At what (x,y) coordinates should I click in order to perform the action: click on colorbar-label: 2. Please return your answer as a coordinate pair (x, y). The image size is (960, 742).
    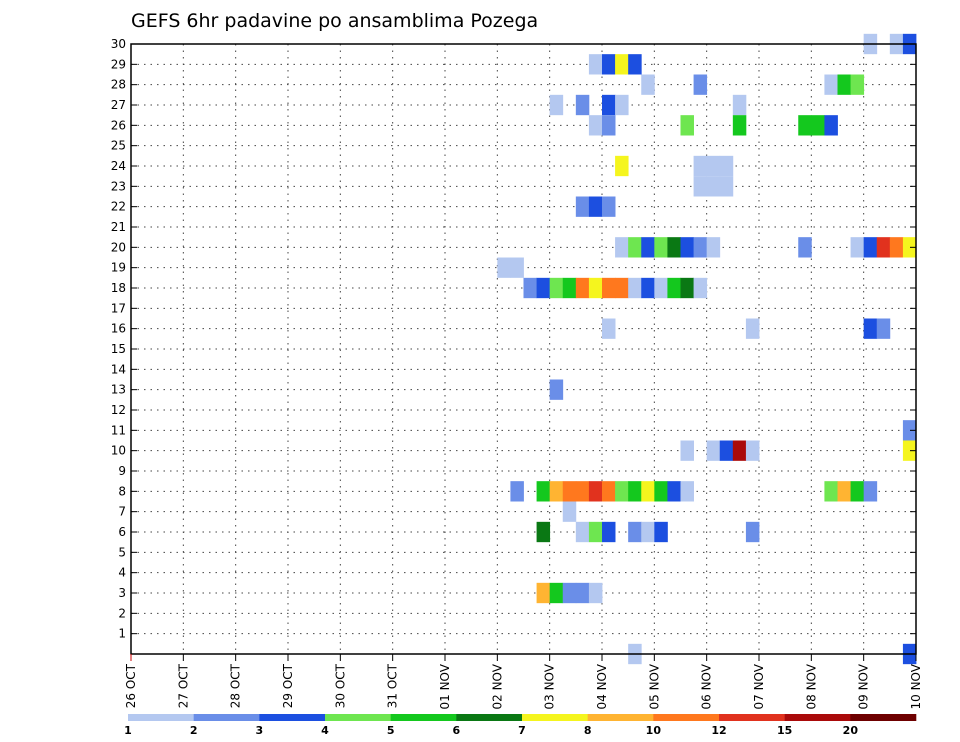
    Looking at the image, I should click on (194, 730).